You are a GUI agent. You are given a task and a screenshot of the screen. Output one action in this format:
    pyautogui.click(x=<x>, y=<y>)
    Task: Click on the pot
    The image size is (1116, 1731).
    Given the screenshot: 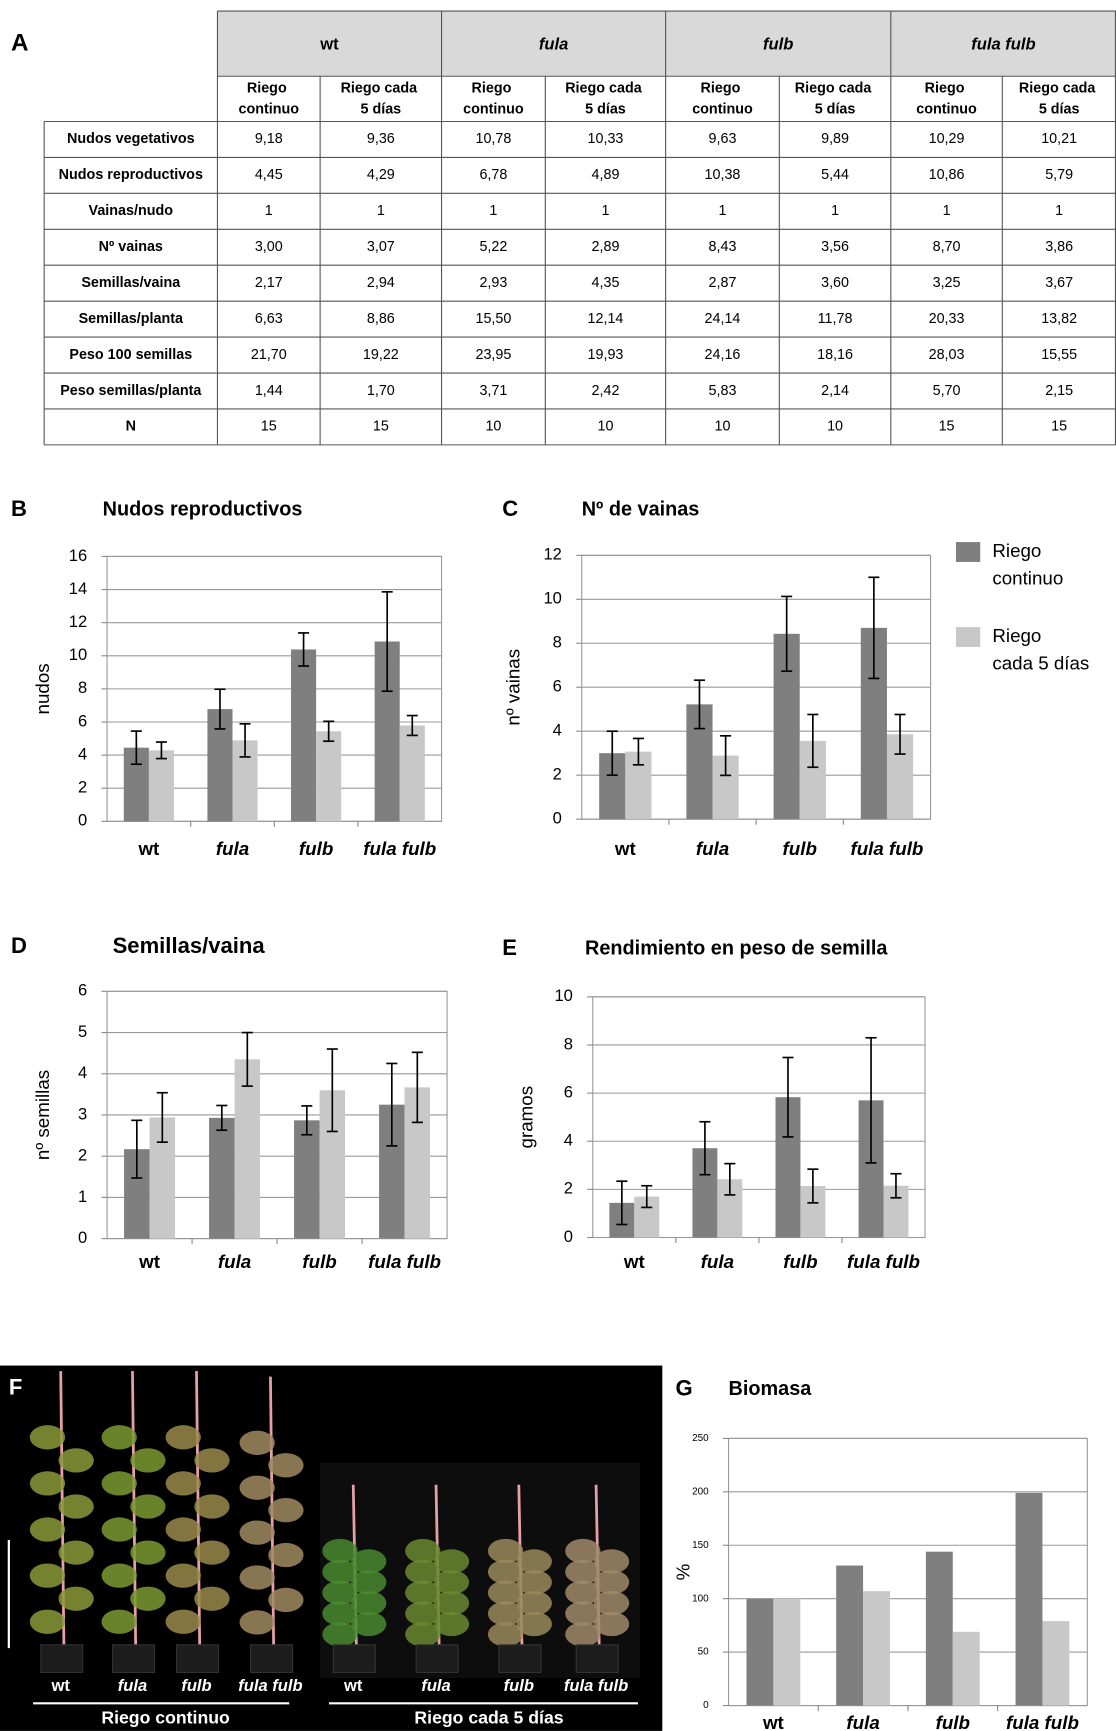 What is the action you would take?
    pyautogui.click(x=354, y=1658)
    